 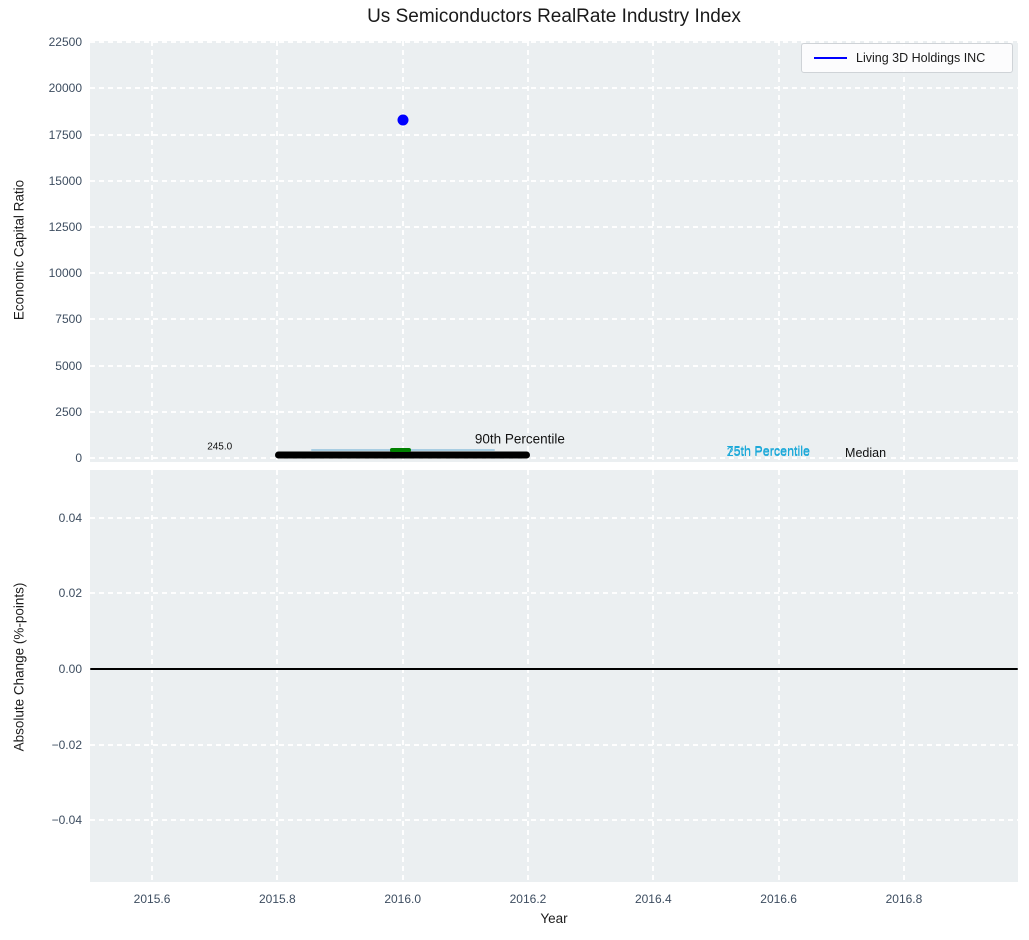 I want to click on data-point-marker, so click(x=403, y=120).